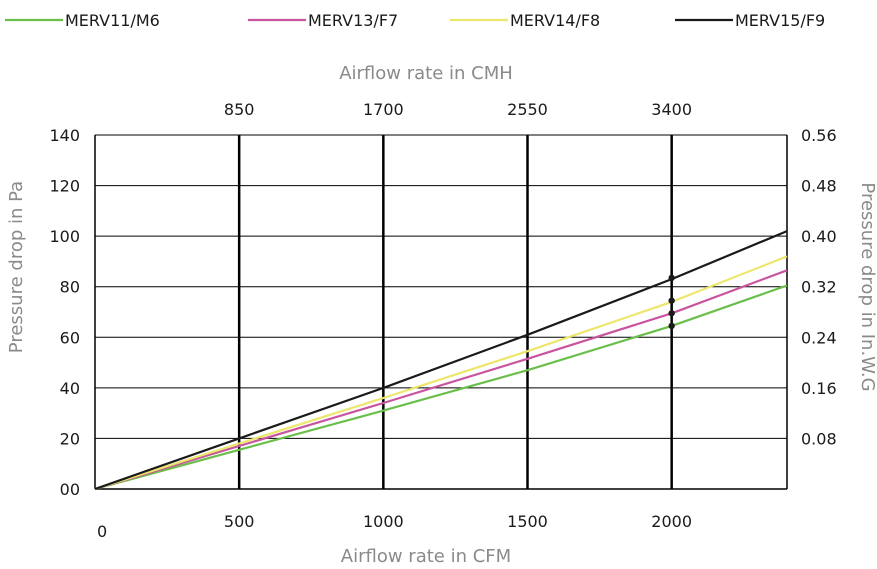 The image size is (877, 569). What do you see at coordinates (819, 135) in the screenshot?
I see `y2-tick-label: 0.56` at bounding box center [819, 135].